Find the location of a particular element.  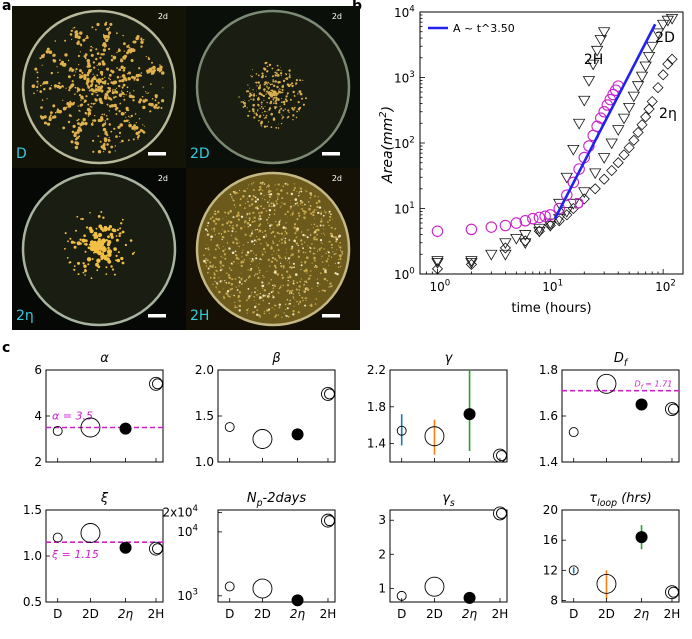

y-tick-label: 8 is located at coordinates (554, 600).